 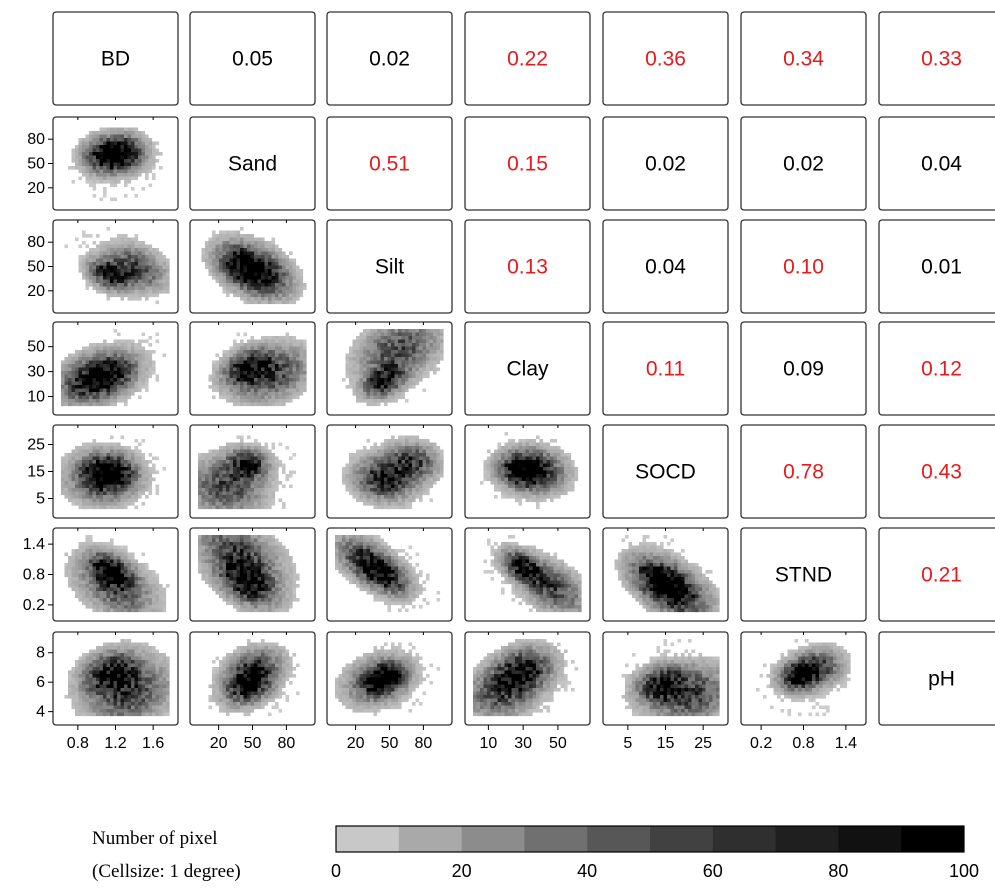 I want to click on legend-tick-label: 0, so click(x=336, y=871).